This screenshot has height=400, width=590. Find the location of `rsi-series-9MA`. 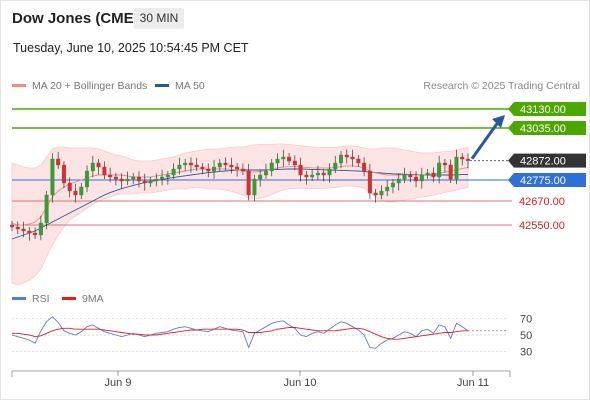

rsi-series-9MA is located at coordinates (240, 333).